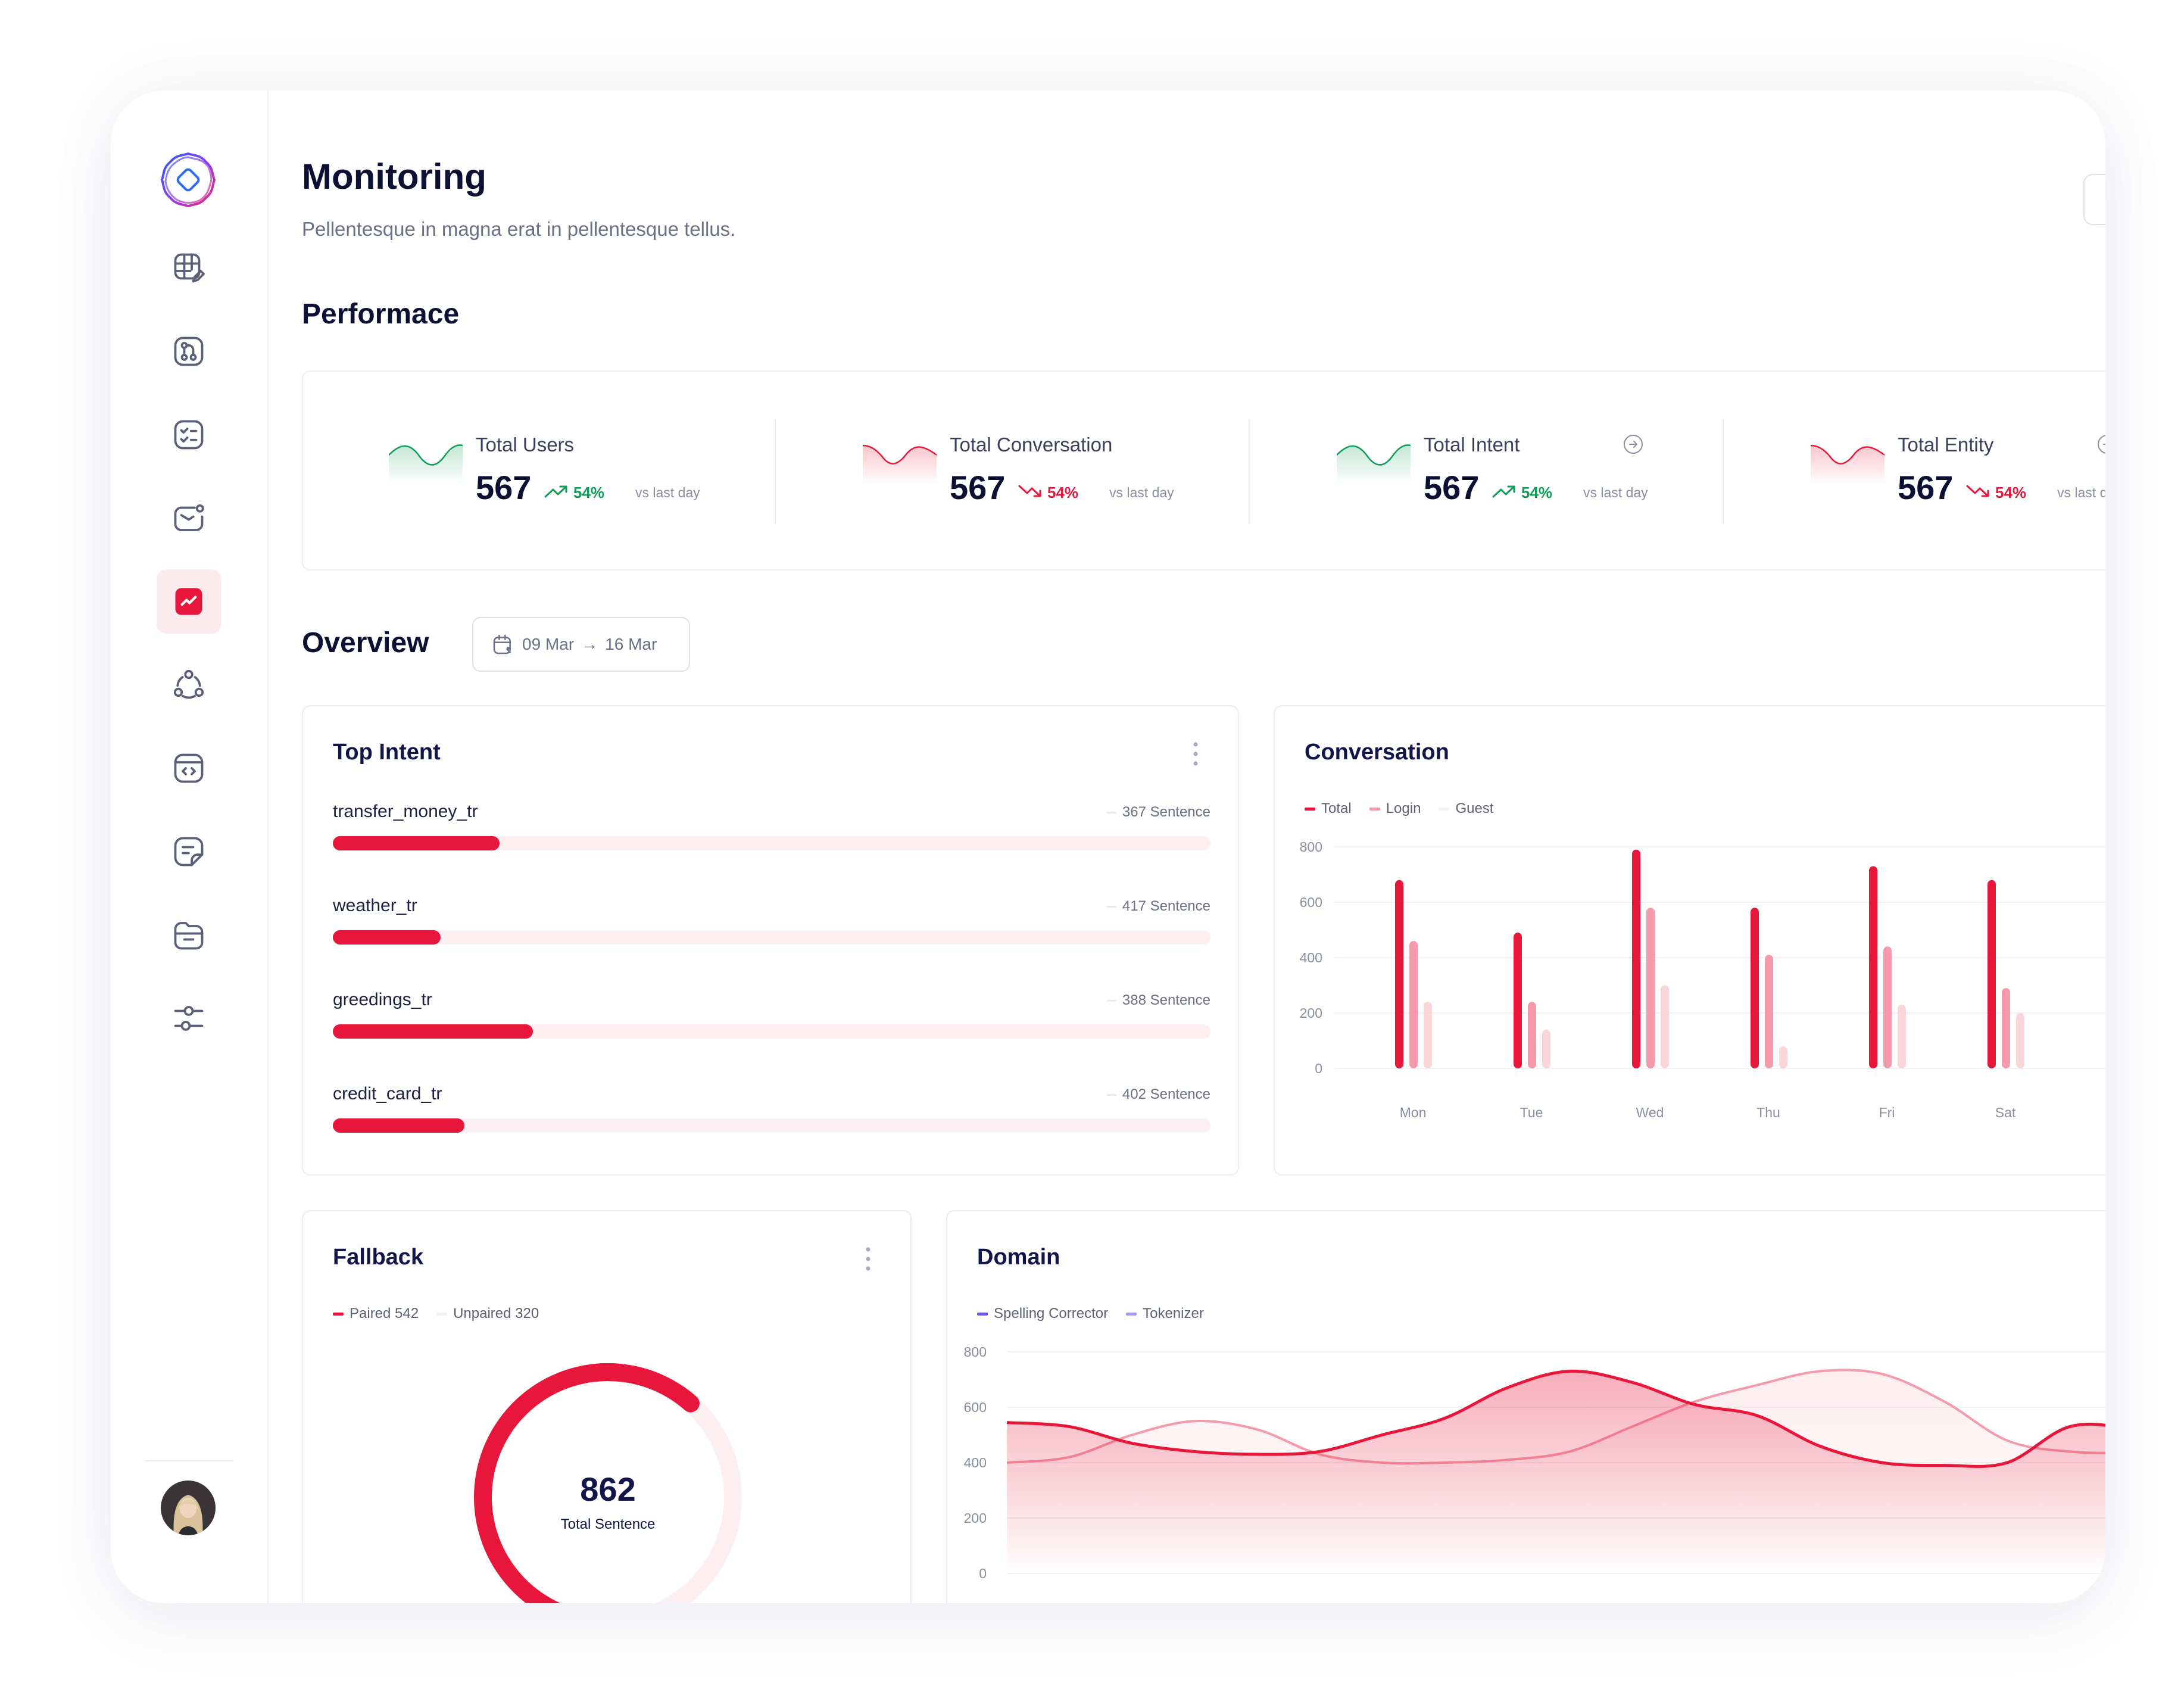 The width and height of the screenshot is (2184, 1708). I want to click on bar-guest-fri, so click(1902, 1036).